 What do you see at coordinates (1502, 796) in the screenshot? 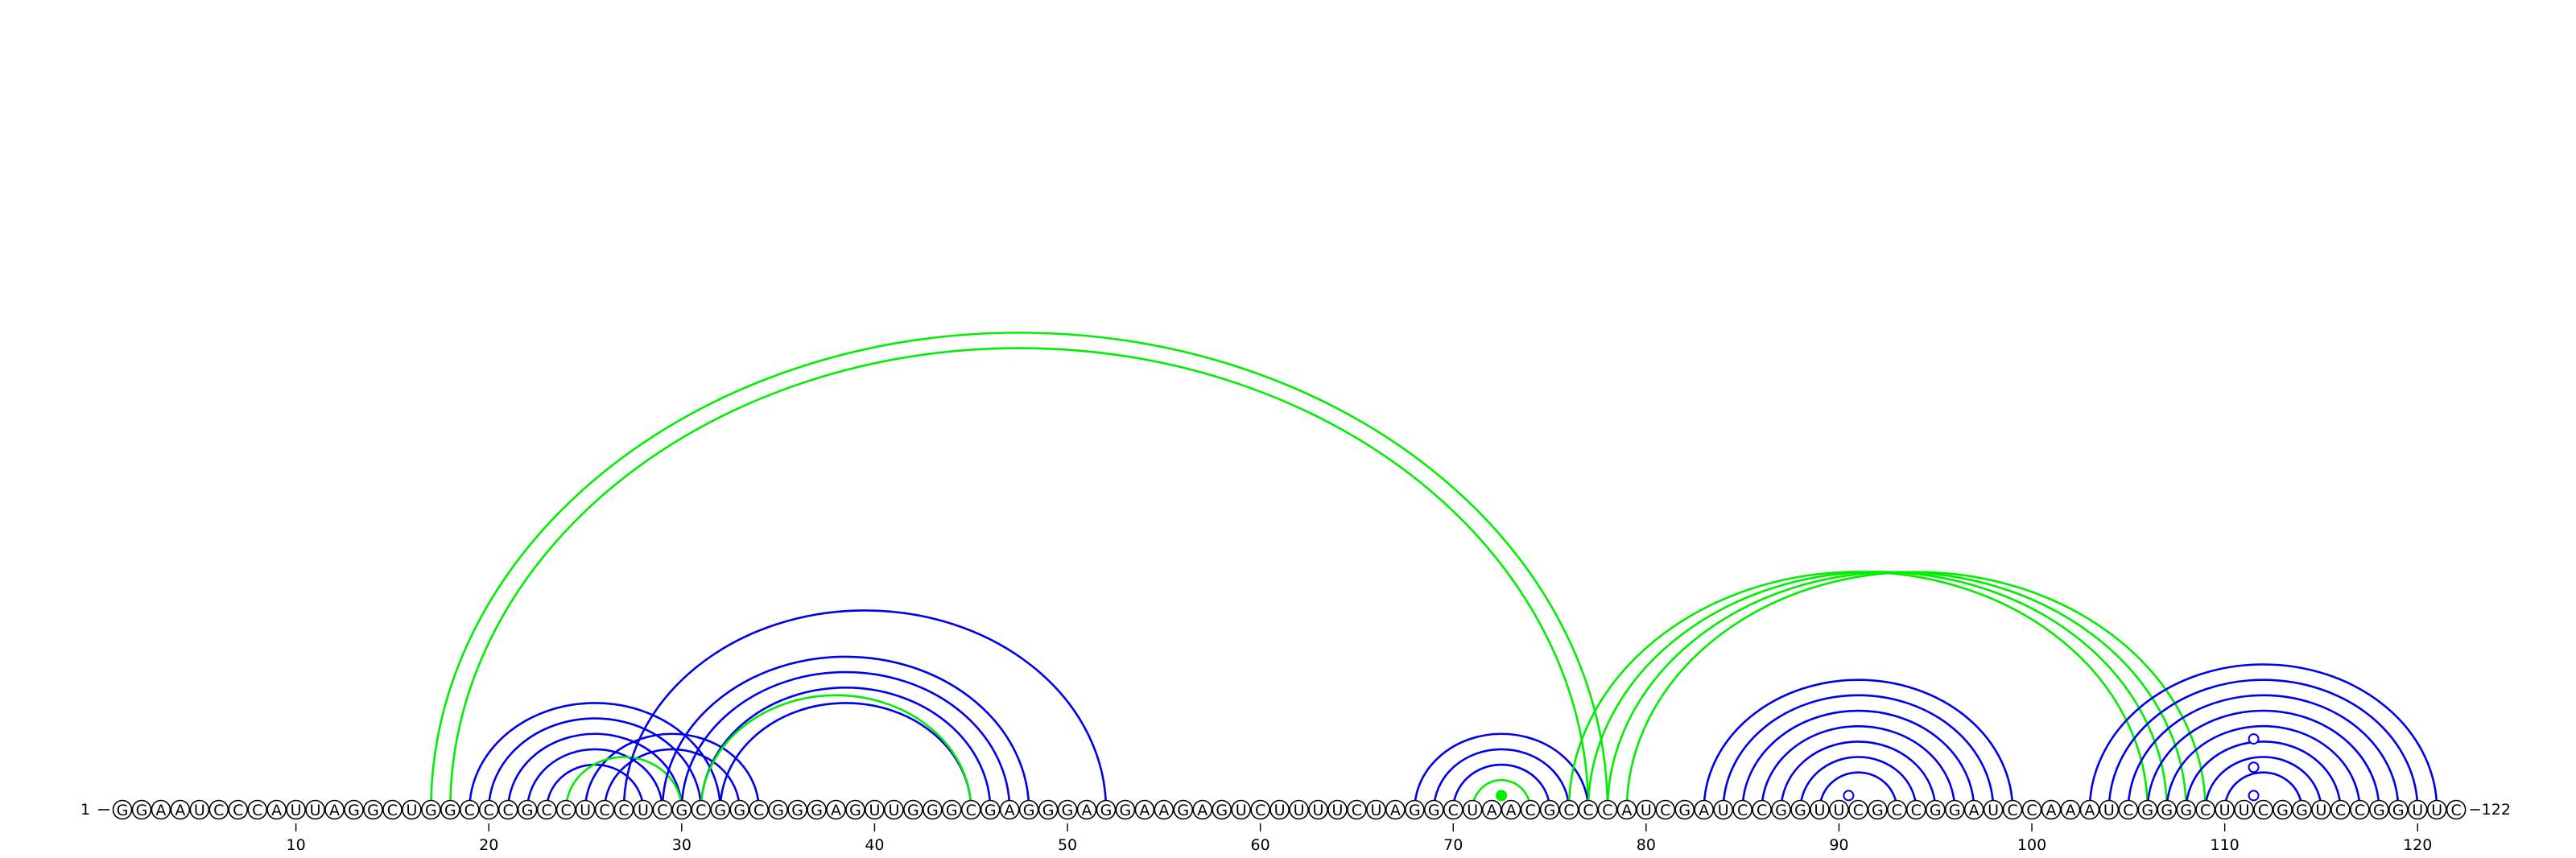
I see `loop-marker` at bounding box center [1502, 796].